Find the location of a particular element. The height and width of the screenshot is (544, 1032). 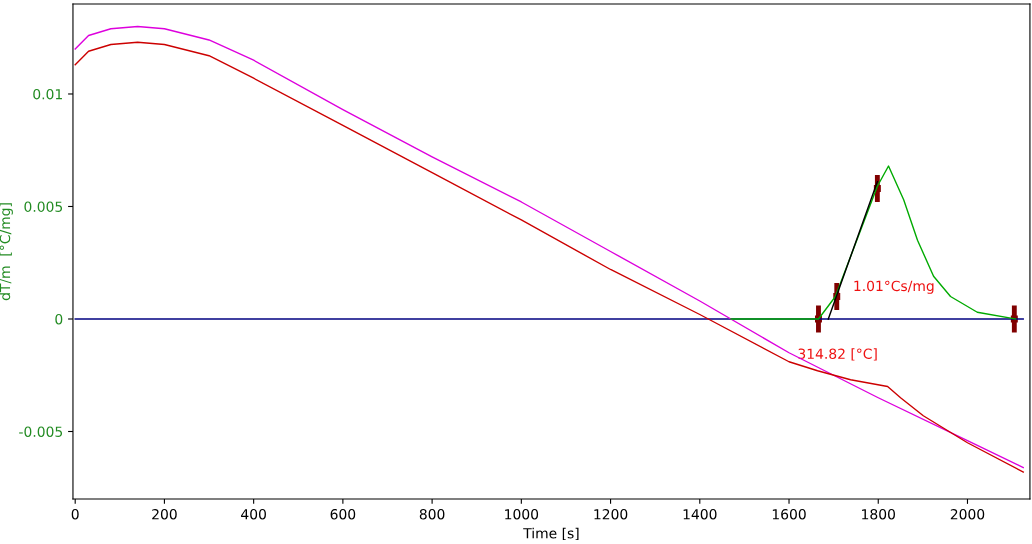

y-tick-label: -0.005 is located at coordinates (41, 431).